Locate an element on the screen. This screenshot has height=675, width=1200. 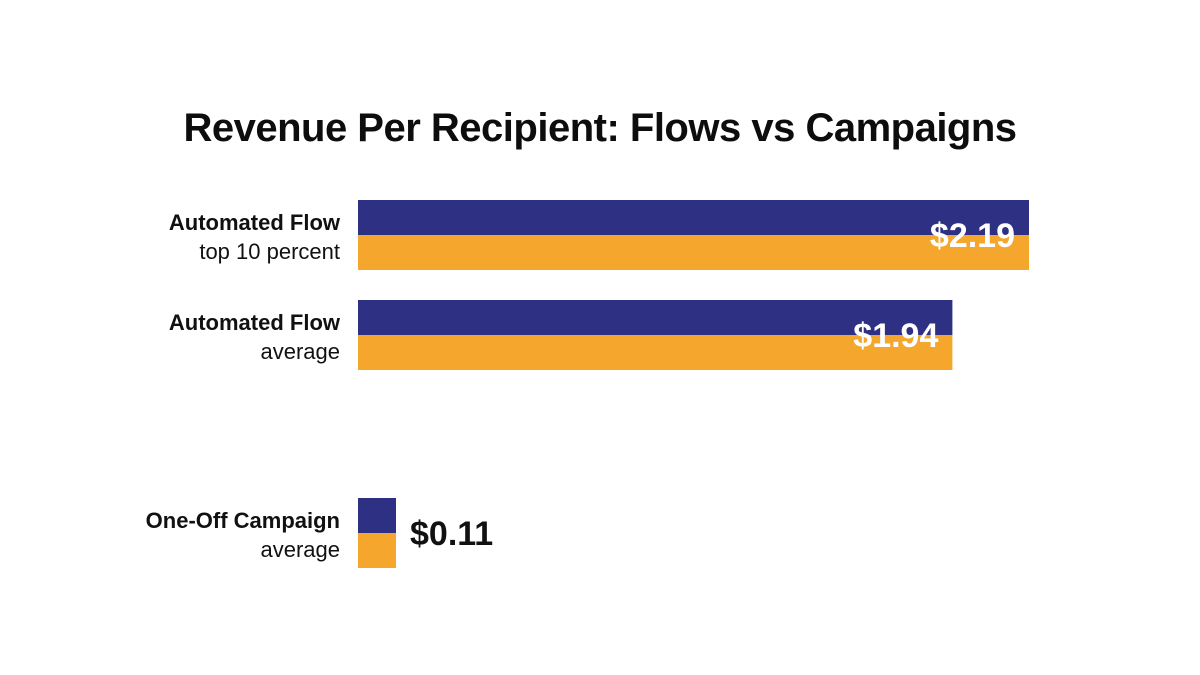
value-label: $2.19 is located at coordinates (972, 236).